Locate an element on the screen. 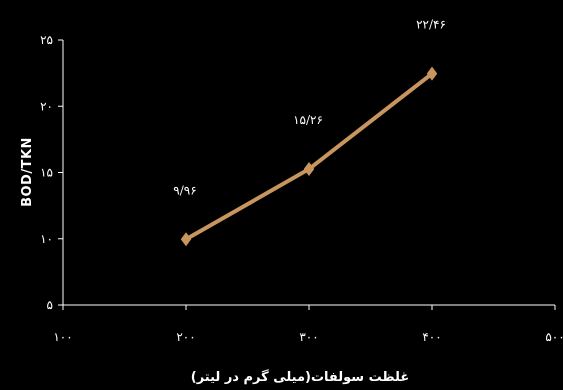 The image size is (563, 390). data-label: ۱۵/۲۶ is located at coordinates (308, 120).